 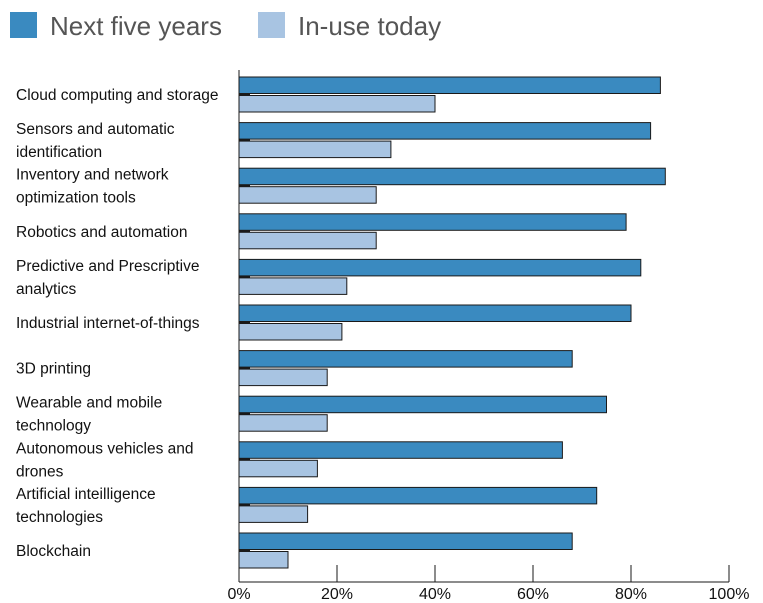 What do you see at coordinates (238, 594) in the screenshot?
I see `x-tick-label: 0%` at bounding box center [238, 594].